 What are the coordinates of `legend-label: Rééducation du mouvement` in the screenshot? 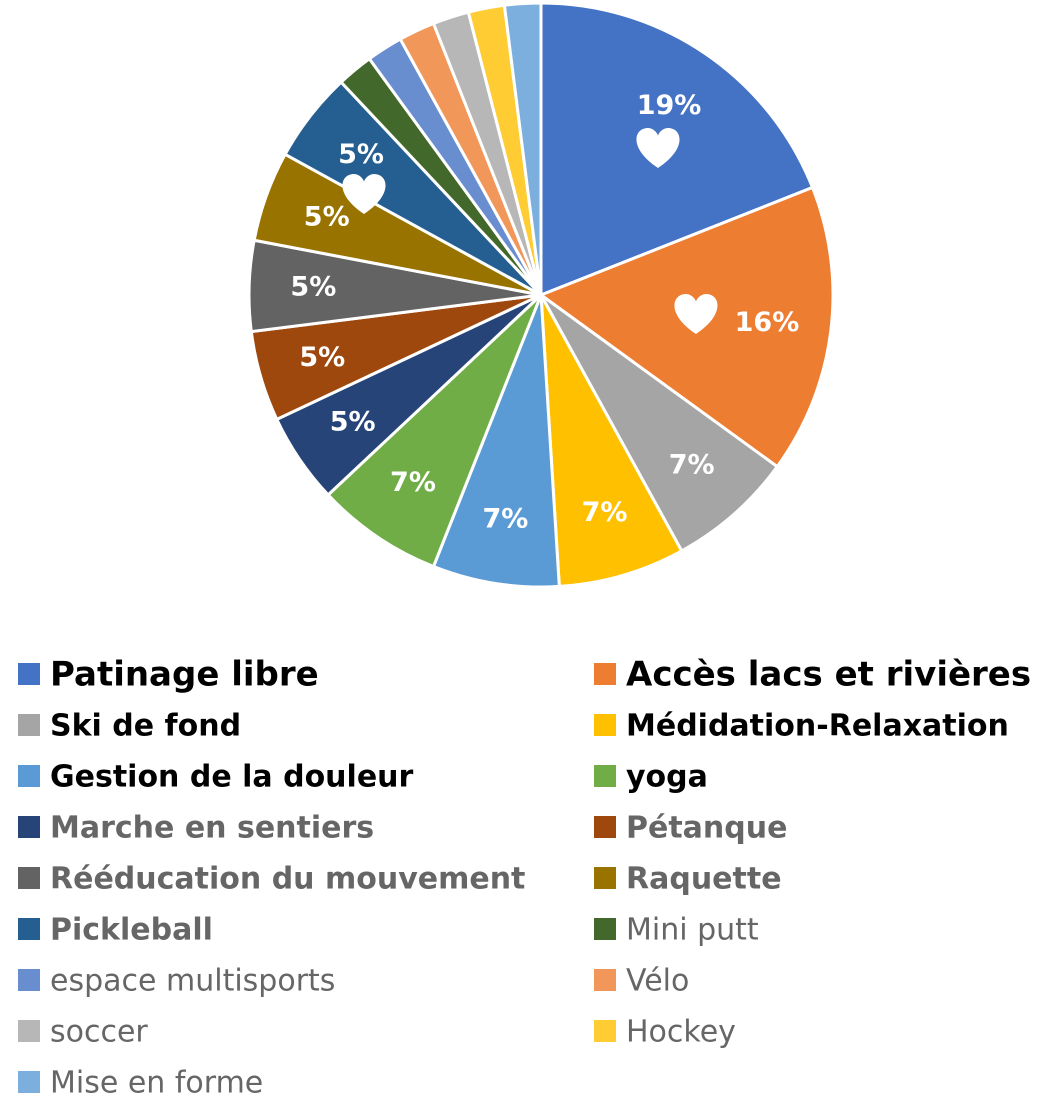 It's located at (287, 879).